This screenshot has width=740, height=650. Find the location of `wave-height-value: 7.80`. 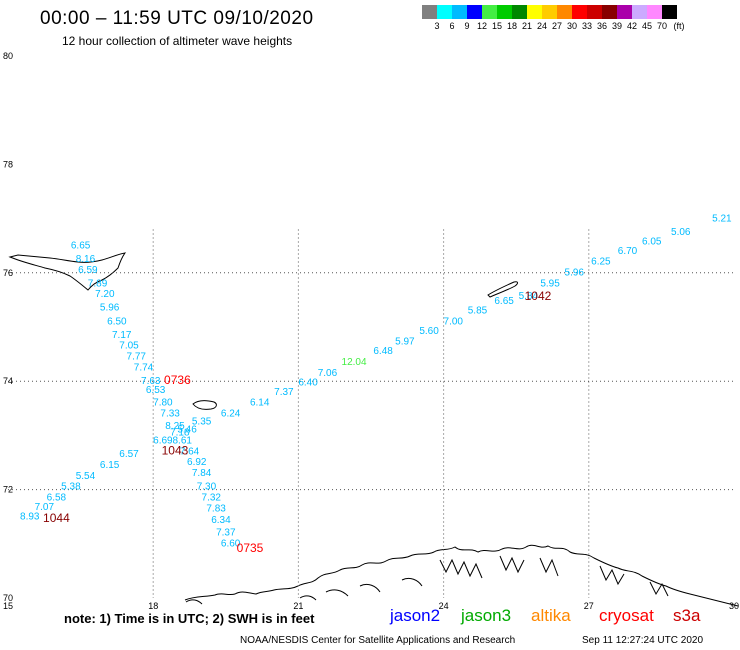

wave-height-value: 7.80 is located at coordinates (163, 403).